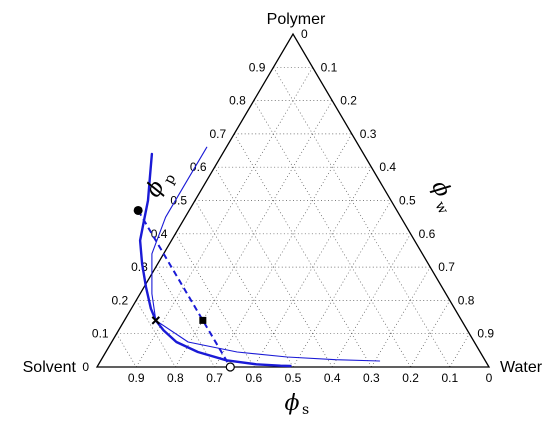 The image size is (558, 421). I want to click on axis-label-bottom-sub: s, so click(305, 410).